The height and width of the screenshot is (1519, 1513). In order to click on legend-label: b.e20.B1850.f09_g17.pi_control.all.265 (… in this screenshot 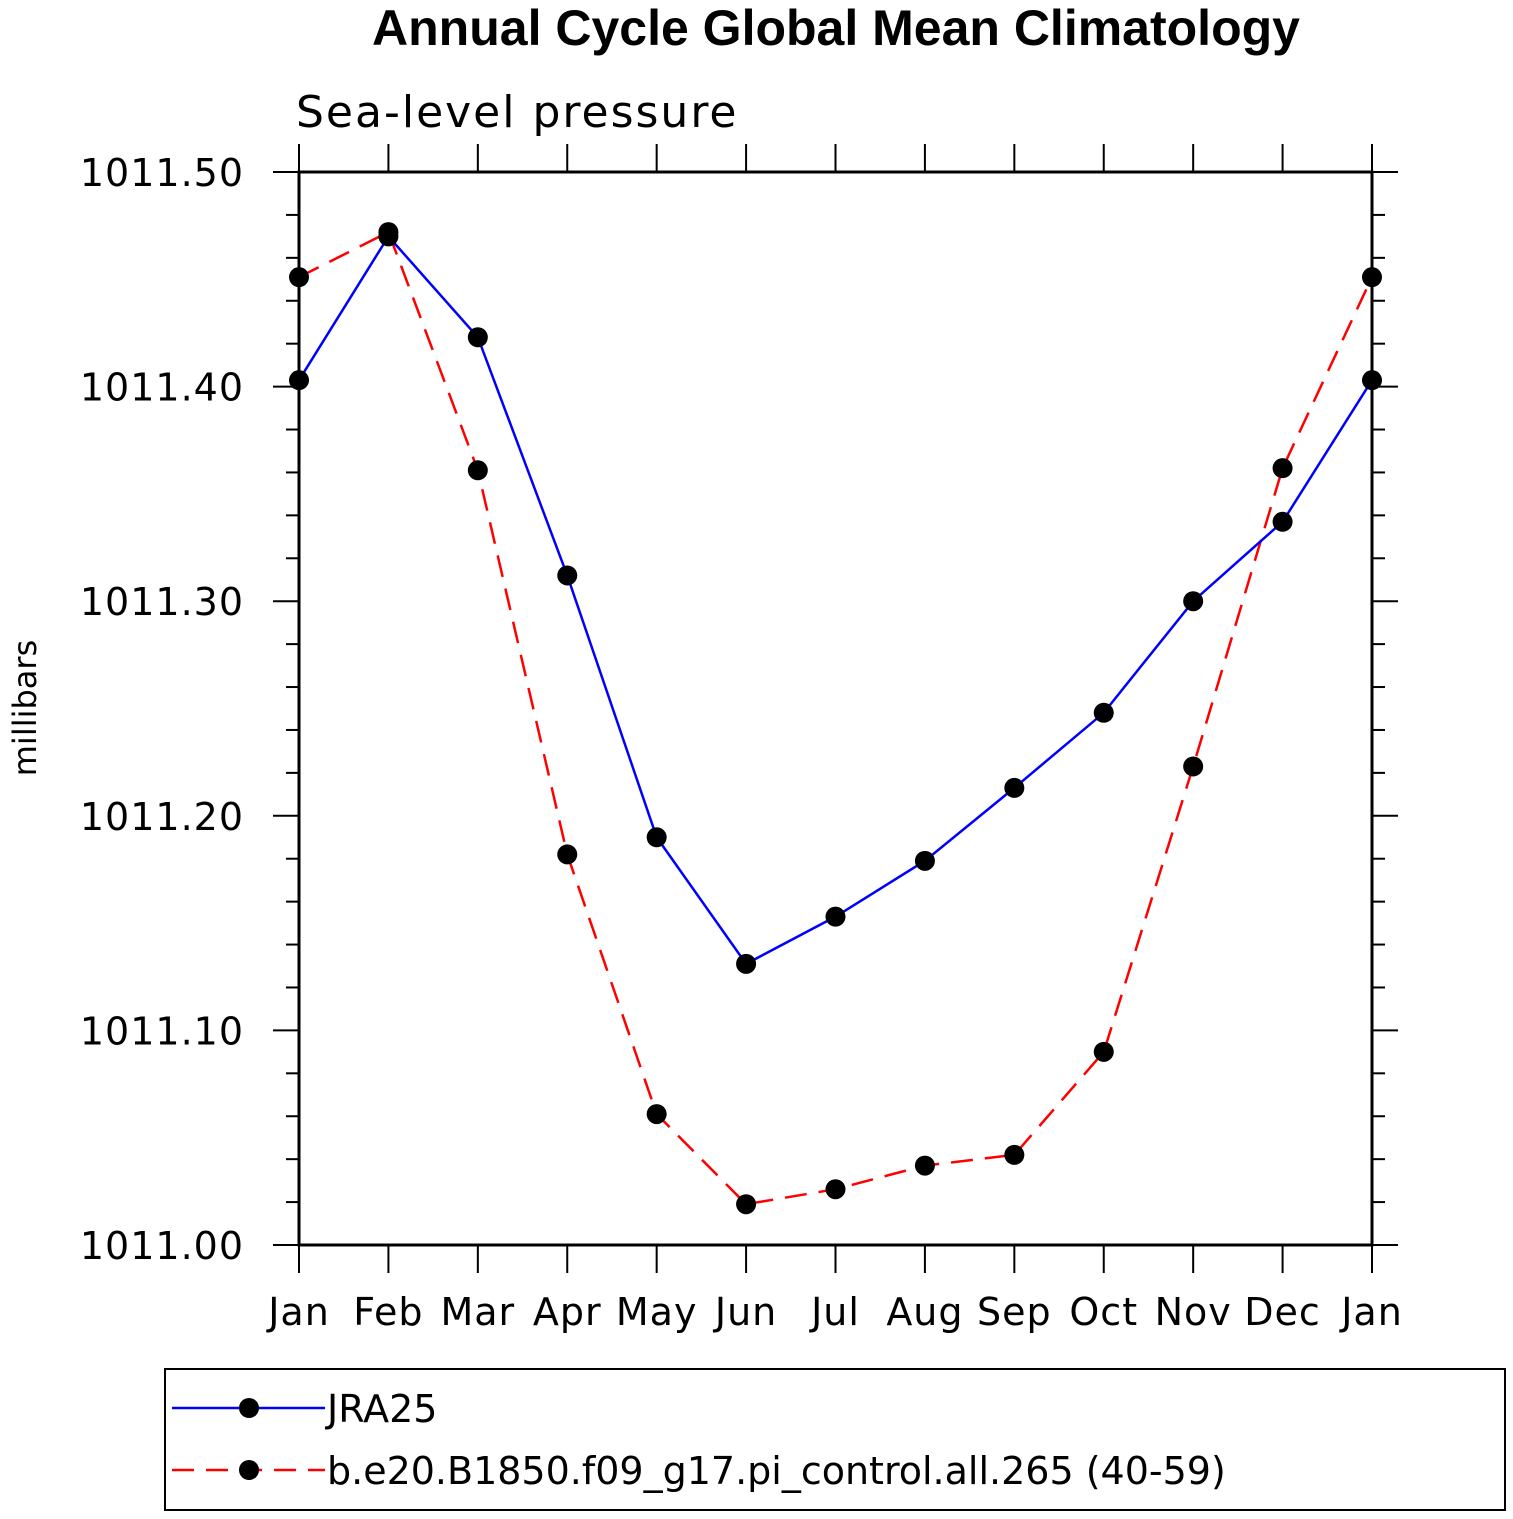, I will do `click(776, 1471)`.